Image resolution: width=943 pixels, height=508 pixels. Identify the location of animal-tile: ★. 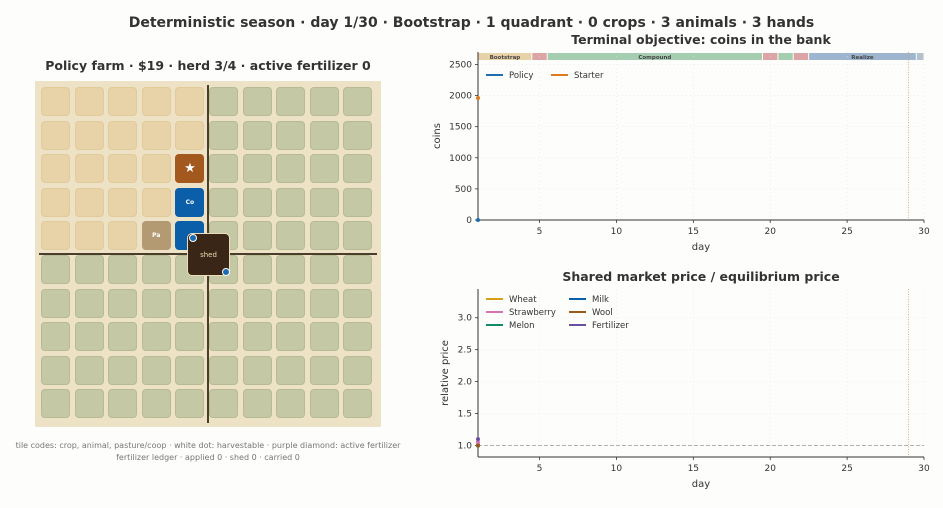
(190, 169).